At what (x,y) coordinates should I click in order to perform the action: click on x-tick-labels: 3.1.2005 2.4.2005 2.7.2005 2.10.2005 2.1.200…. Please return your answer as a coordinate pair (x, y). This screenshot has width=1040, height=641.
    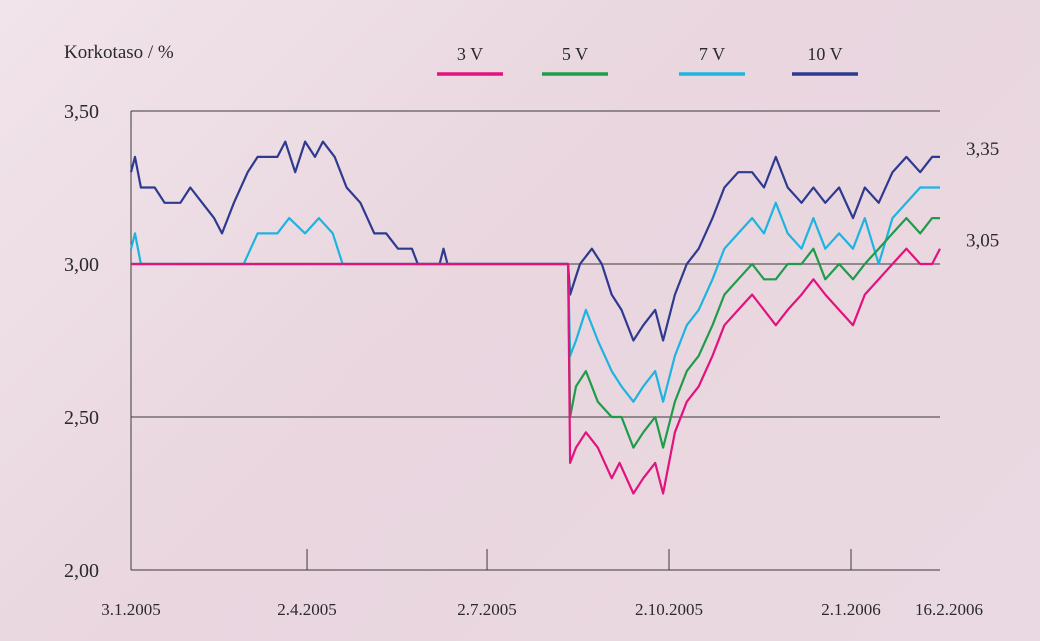
    Looking at the image, I should click on (542, 609).